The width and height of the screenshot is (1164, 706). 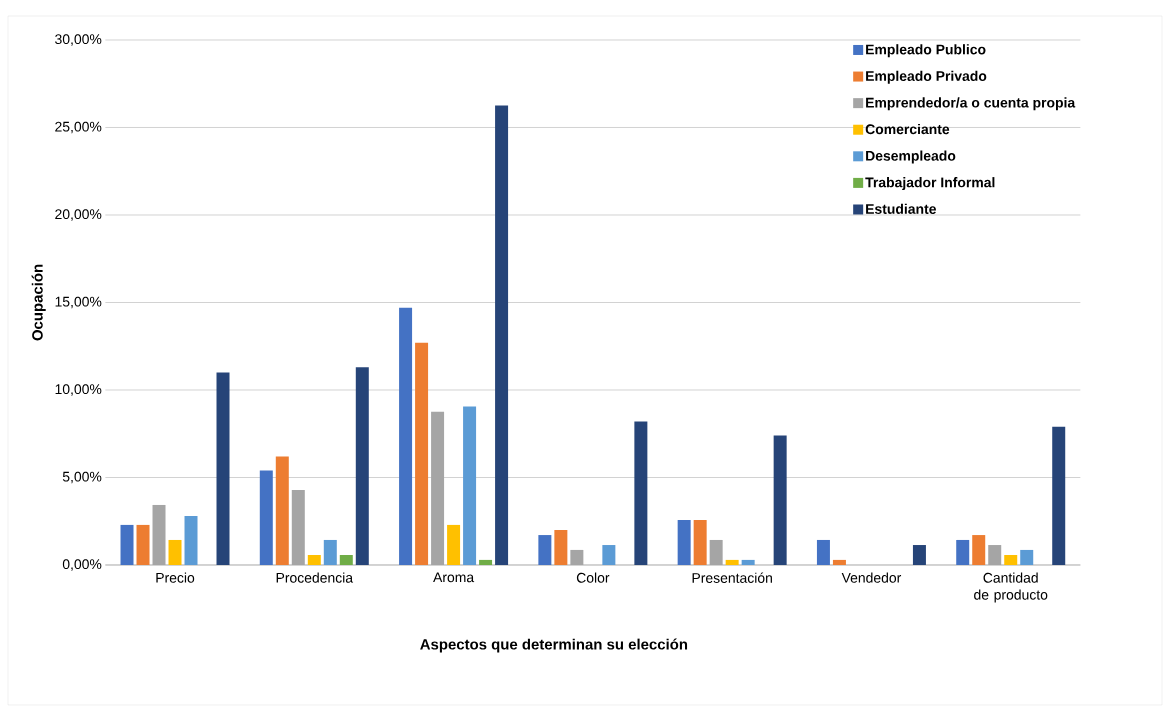 What do you see at coordinates (38, 302) in the screenshot?
I see `y-axis-title: Ocupación` at bounding box center [38, 302].